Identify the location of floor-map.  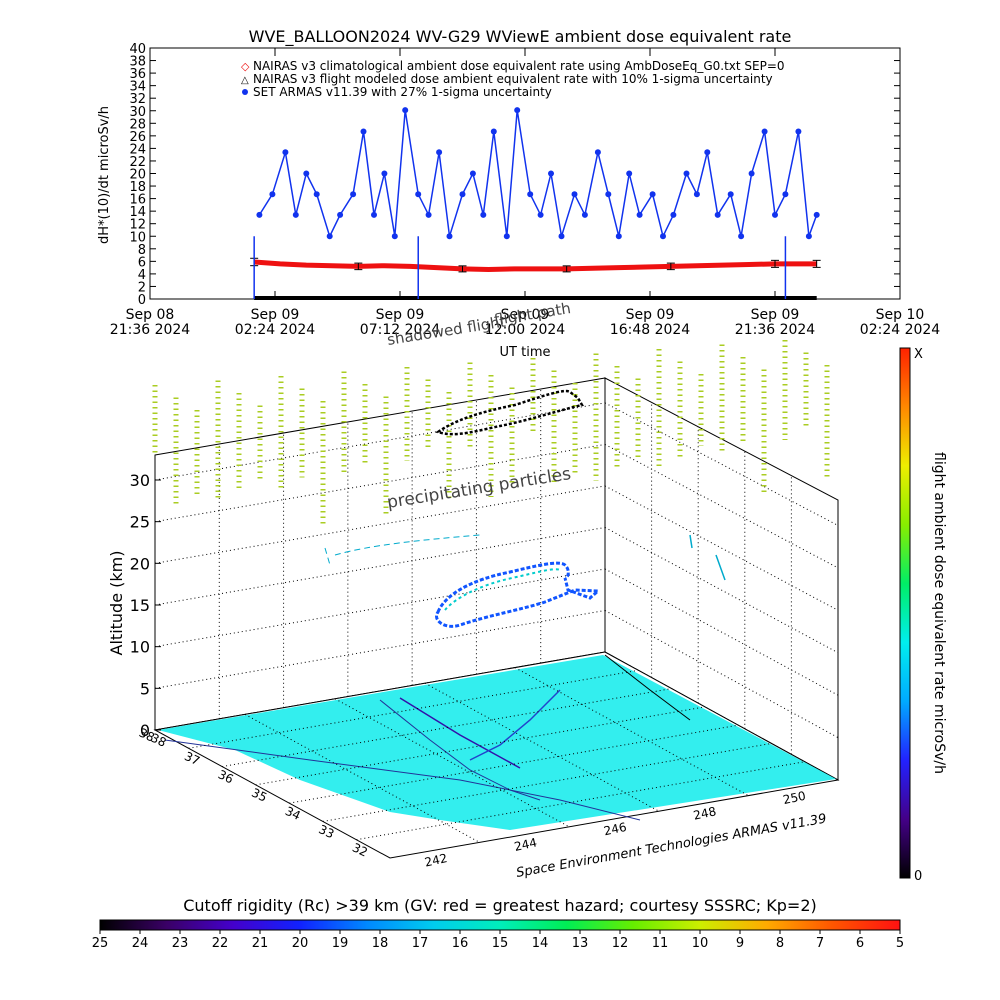
(496, 755).